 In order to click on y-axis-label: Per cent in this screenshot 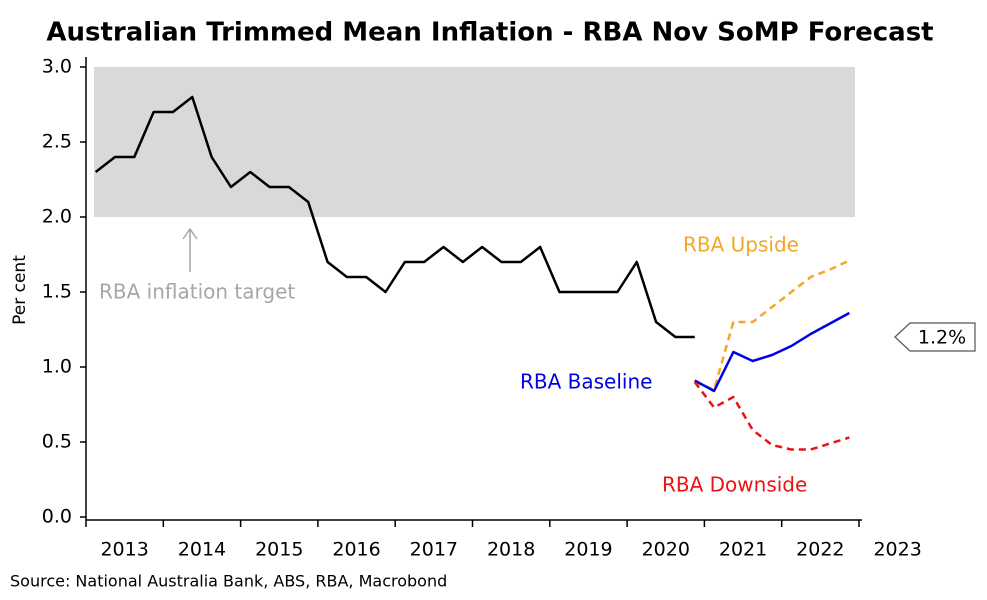, I will do `click(20, 290)`.